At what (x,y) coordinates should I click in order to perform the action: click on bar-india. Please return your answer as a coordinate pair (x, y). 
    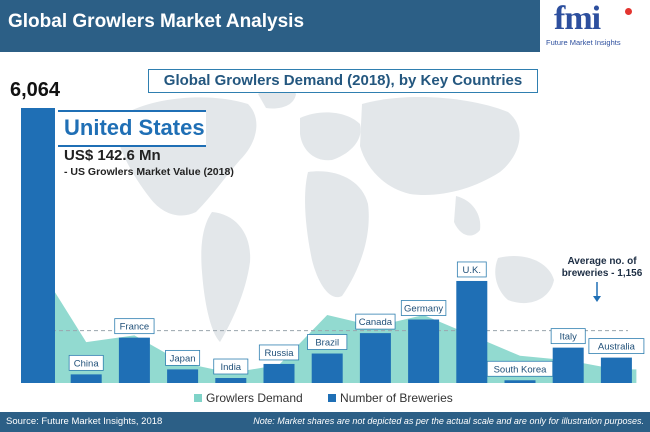
    Looking at the image, I should click on (231, 380).